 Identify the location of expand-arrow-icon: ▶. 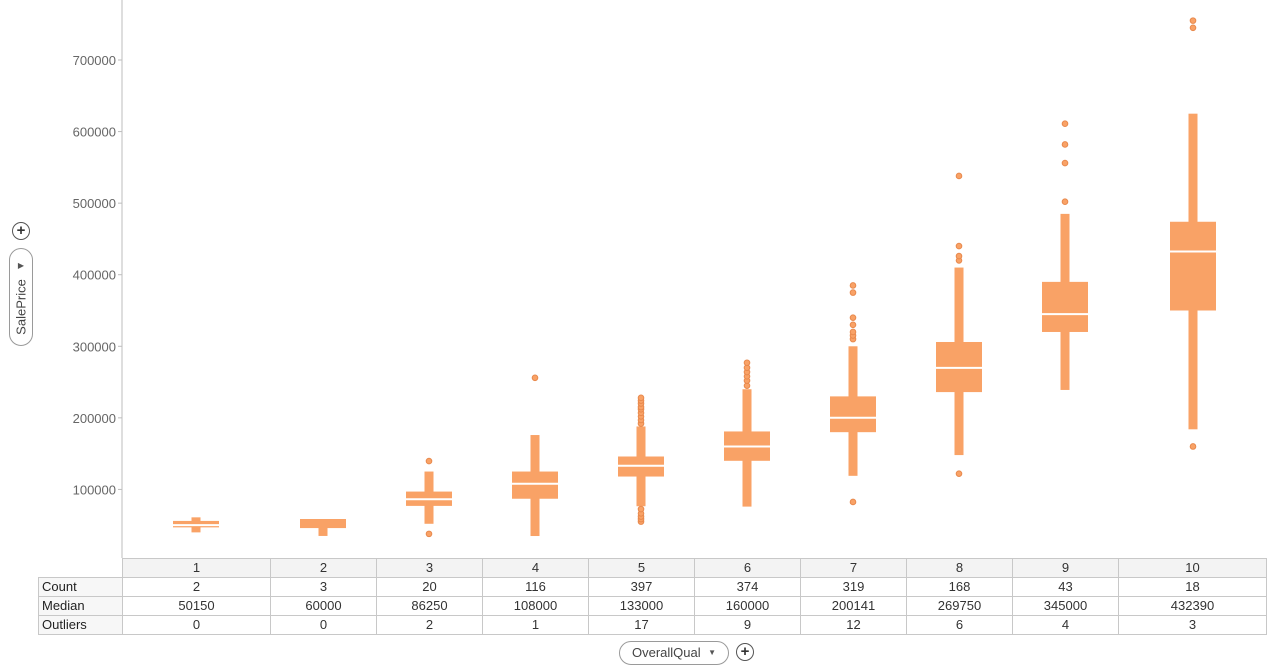
(21, 265).